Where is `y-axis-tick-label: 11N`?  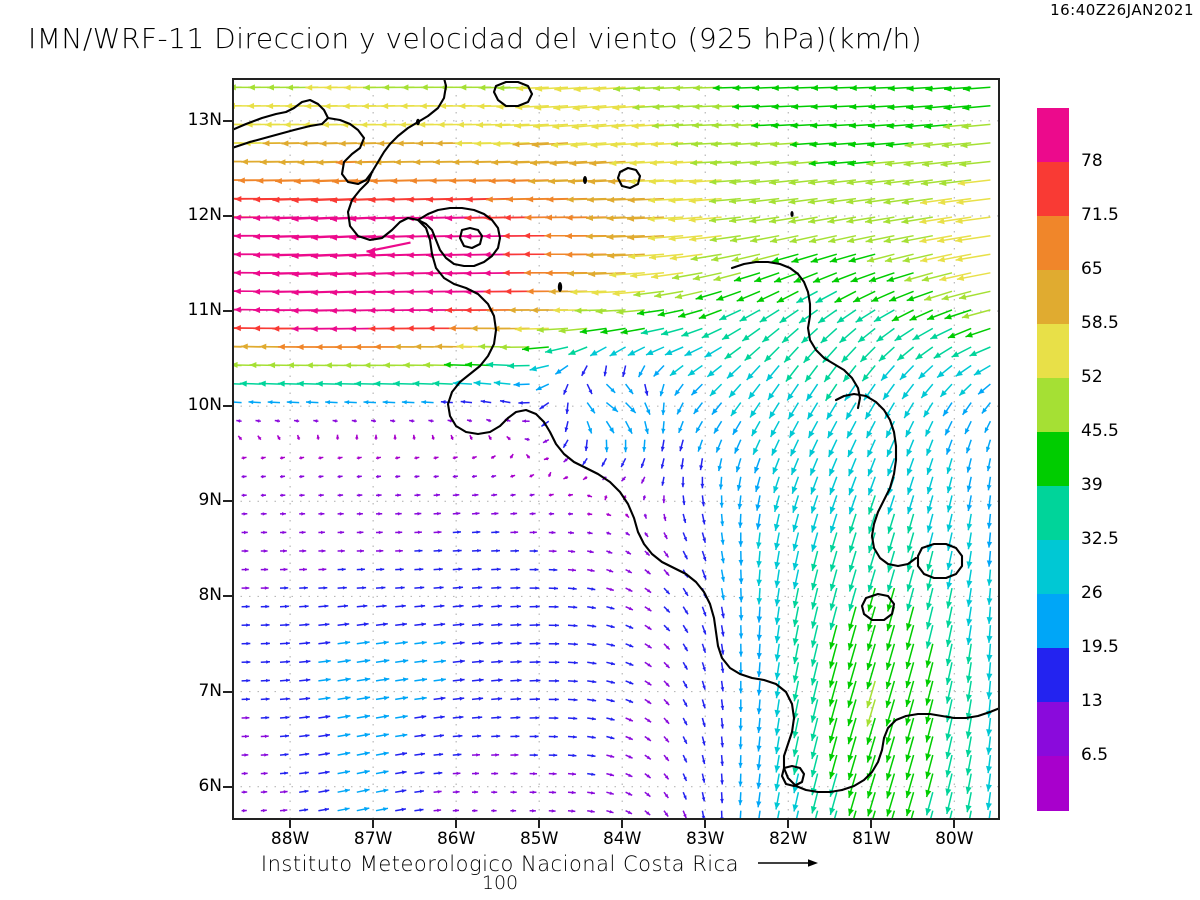 y-axis-tick-label: 11N is located at coordinates (204, 310).